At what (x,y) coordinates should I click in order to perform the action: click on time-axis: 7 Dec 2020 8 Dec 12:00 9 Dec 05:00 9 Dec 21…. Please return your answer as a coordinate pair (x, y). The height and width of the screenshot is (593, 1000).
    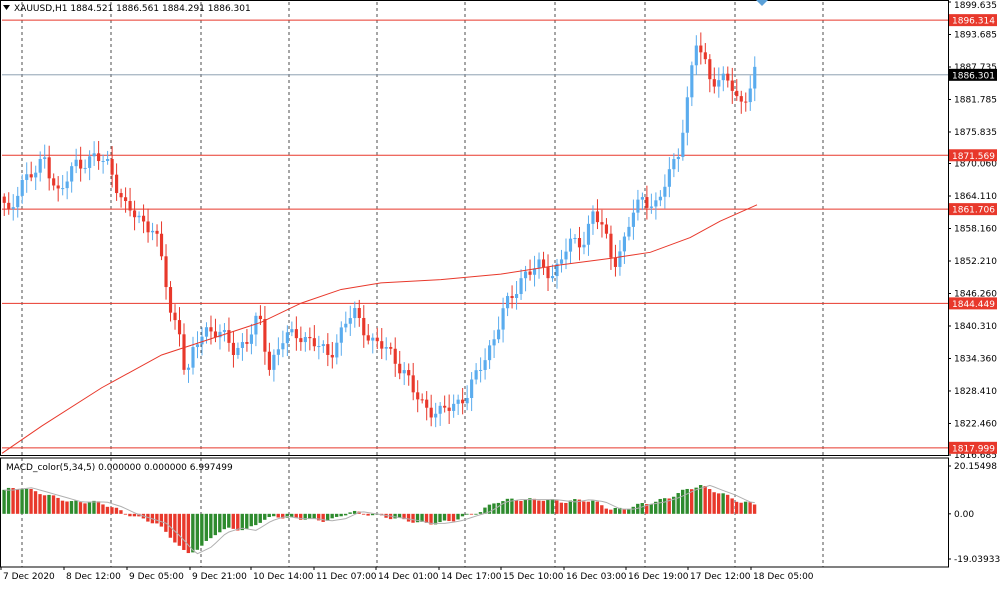
    Looking at the image, I should click on (407, 574).